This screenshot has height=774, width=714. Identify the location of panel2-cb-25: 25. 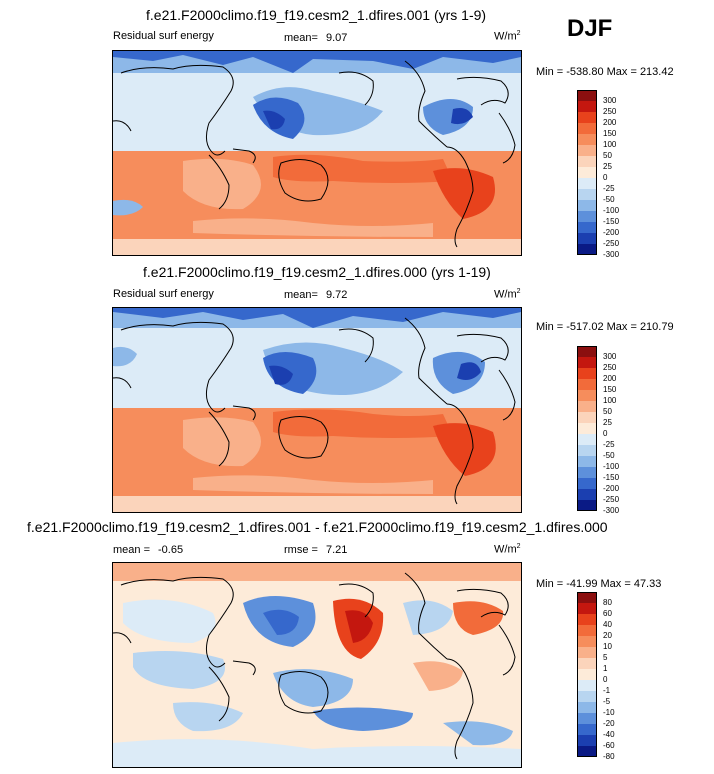
(607, 422).